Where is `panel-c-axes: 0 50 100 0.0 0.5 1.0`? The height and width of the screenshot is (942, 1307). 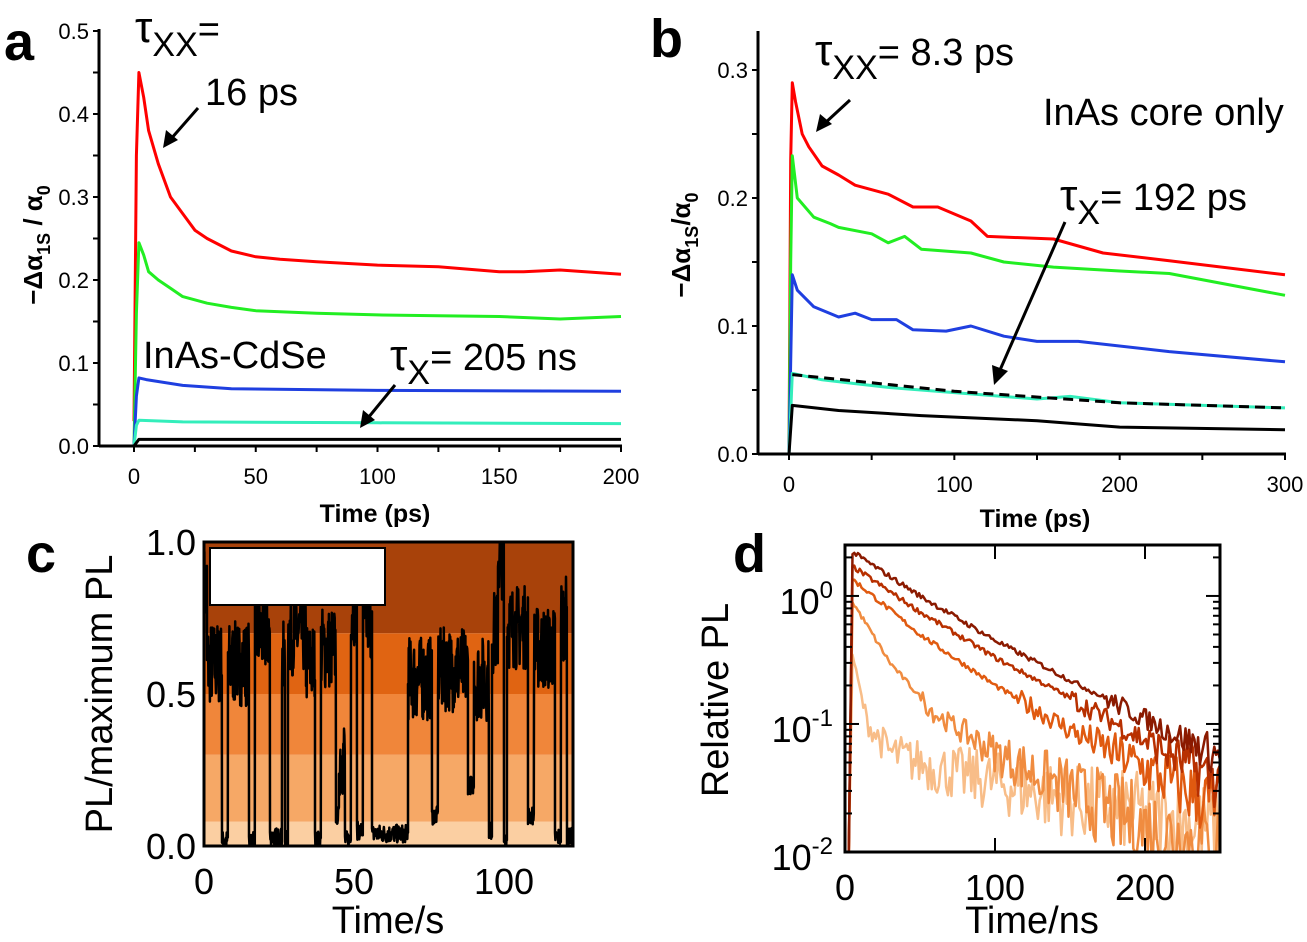
panel-c-axes: 0 50 100 0.0 0.5 1.0 is located at coordinates (360, 712).